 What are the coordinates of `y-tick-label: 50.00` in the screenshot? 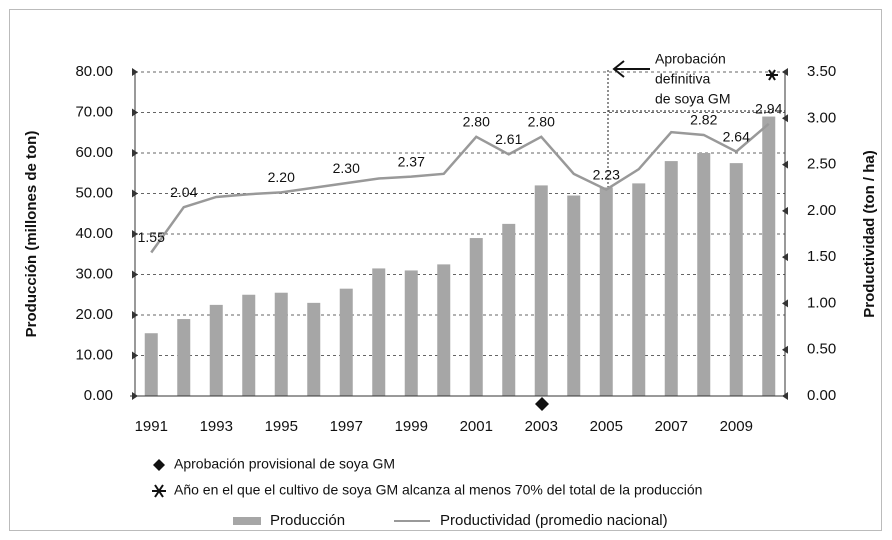 It's located at (94, 192).